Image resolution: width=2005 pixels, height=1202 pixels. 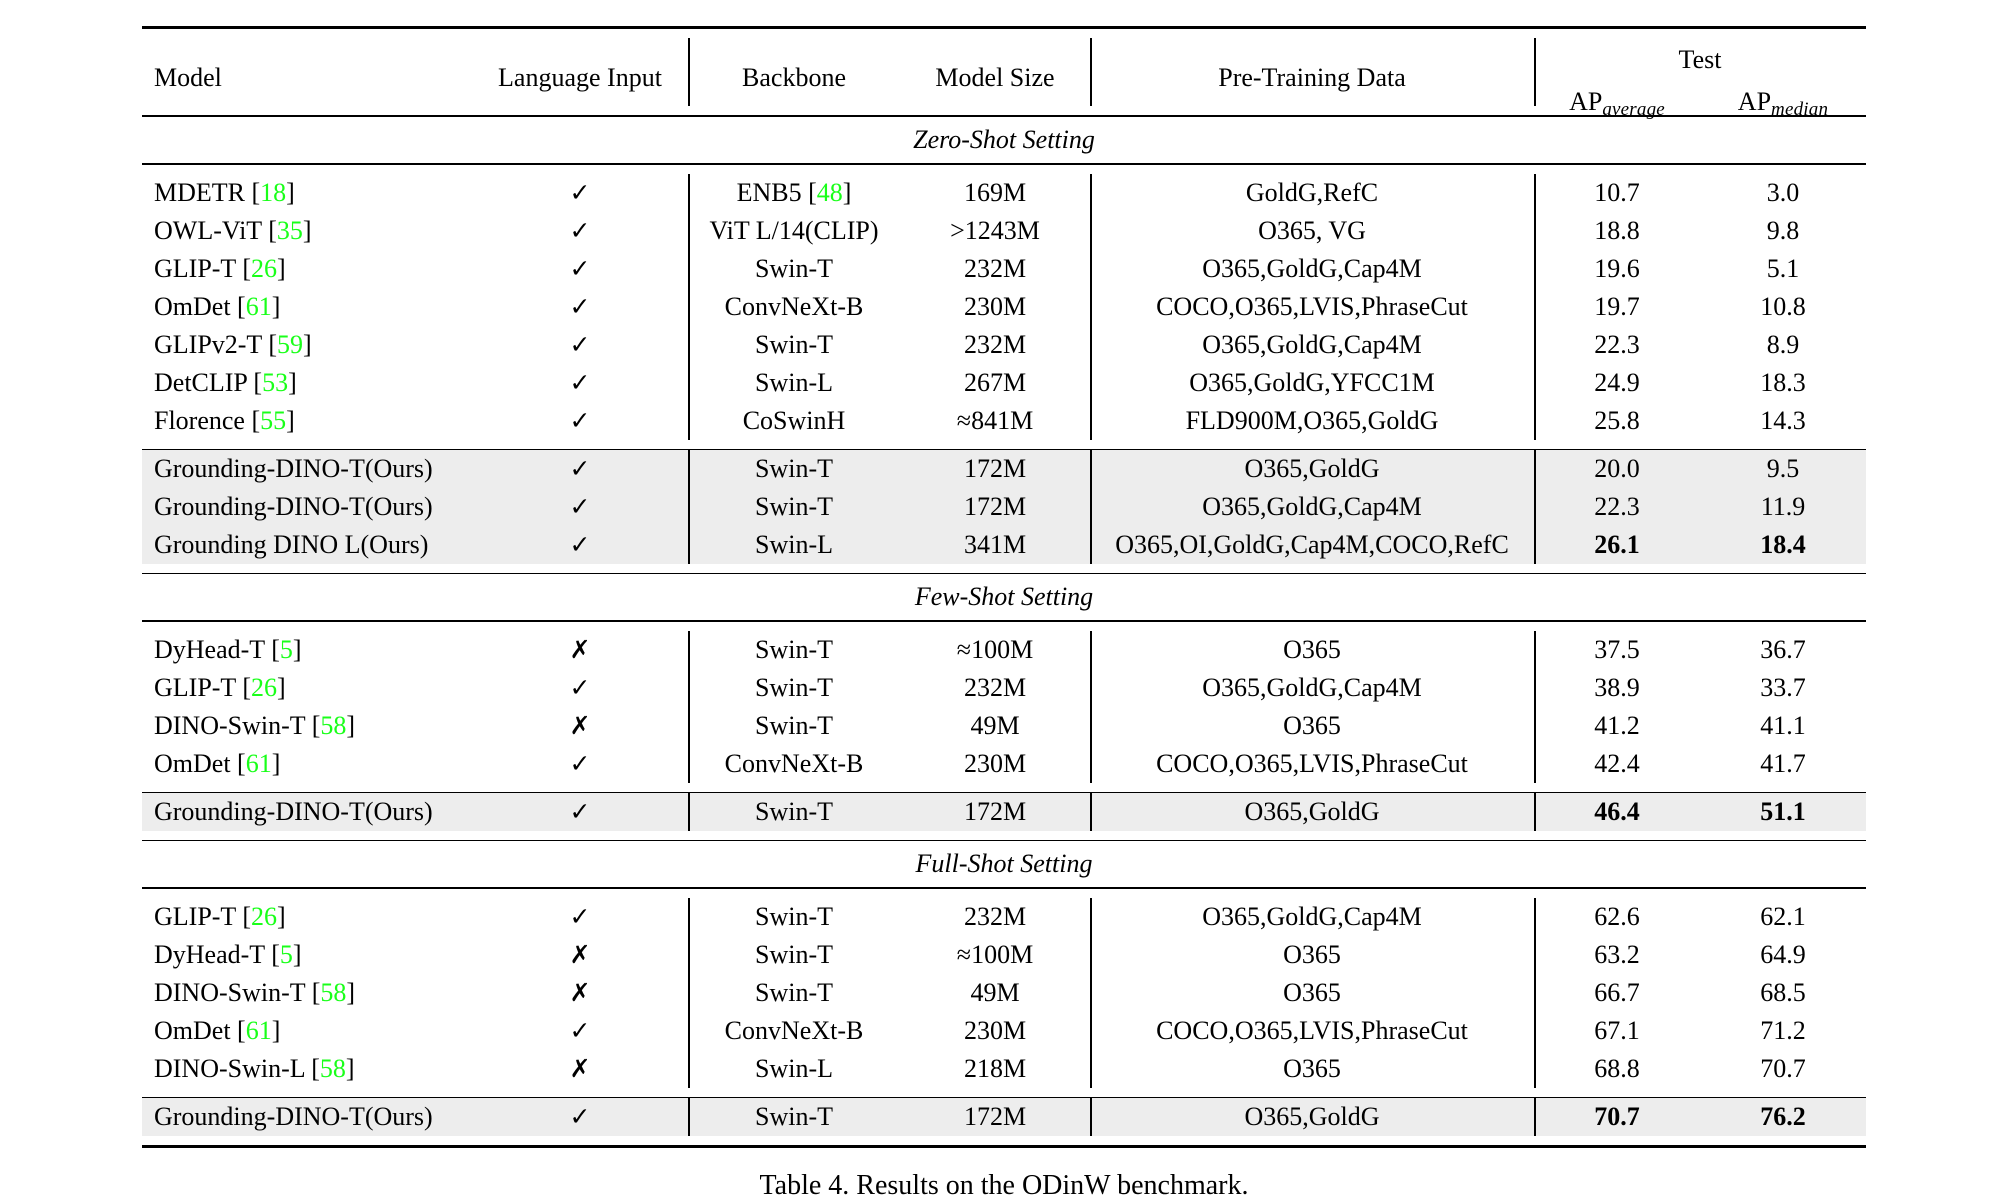 I want to click on citation-ref: [53], so click(x=275, y=382).